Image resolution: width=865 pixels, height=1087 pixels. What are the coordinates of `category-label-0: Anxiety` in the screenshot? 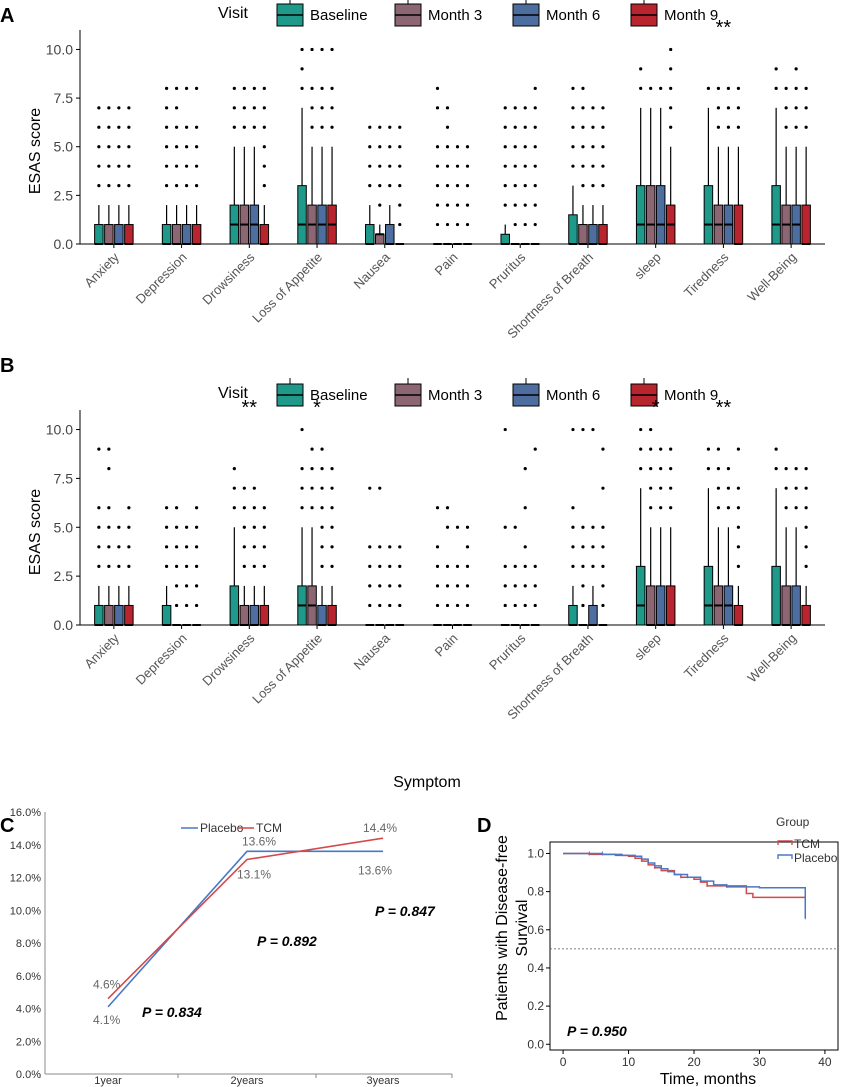 It's located at (101, 269).